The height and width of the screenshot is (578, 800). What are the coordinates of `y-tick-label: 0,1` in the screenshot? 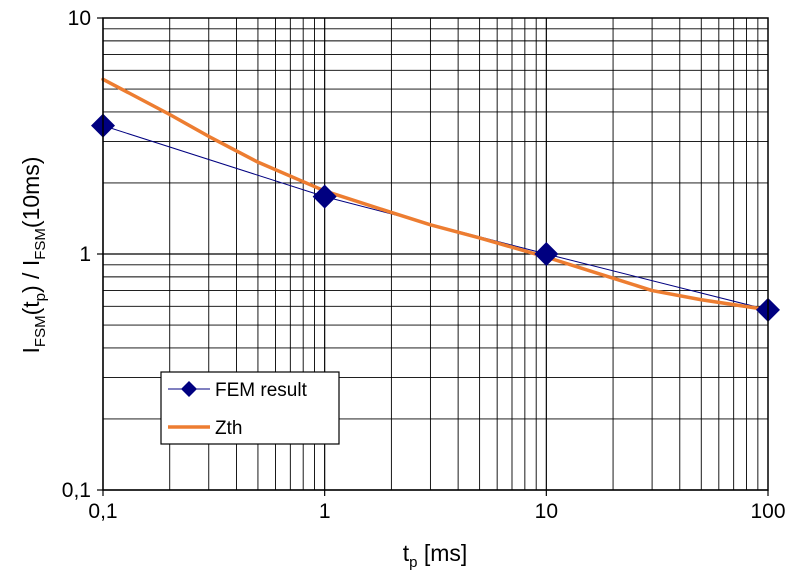 It's located at (76, 490).